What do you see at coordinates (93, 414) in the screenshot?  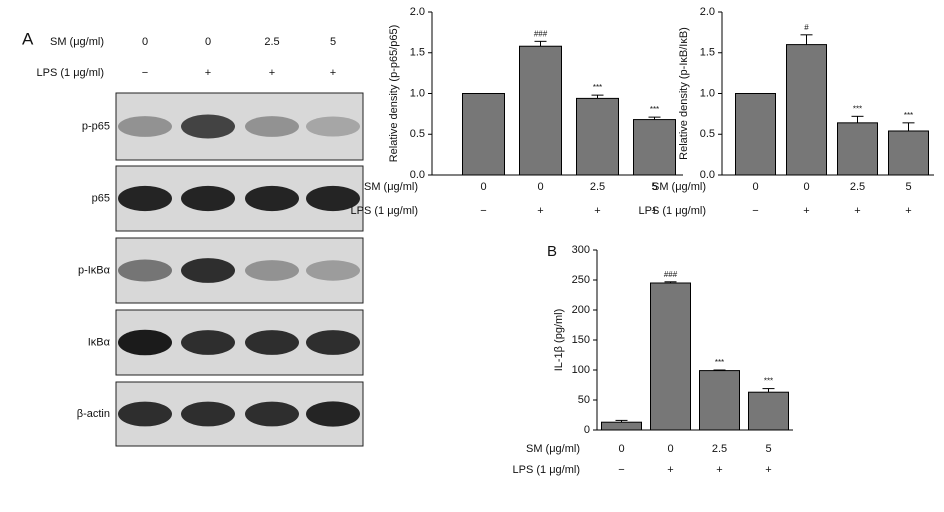 I see `blot-row-label: β-actin` at bounding box center [93, 414].